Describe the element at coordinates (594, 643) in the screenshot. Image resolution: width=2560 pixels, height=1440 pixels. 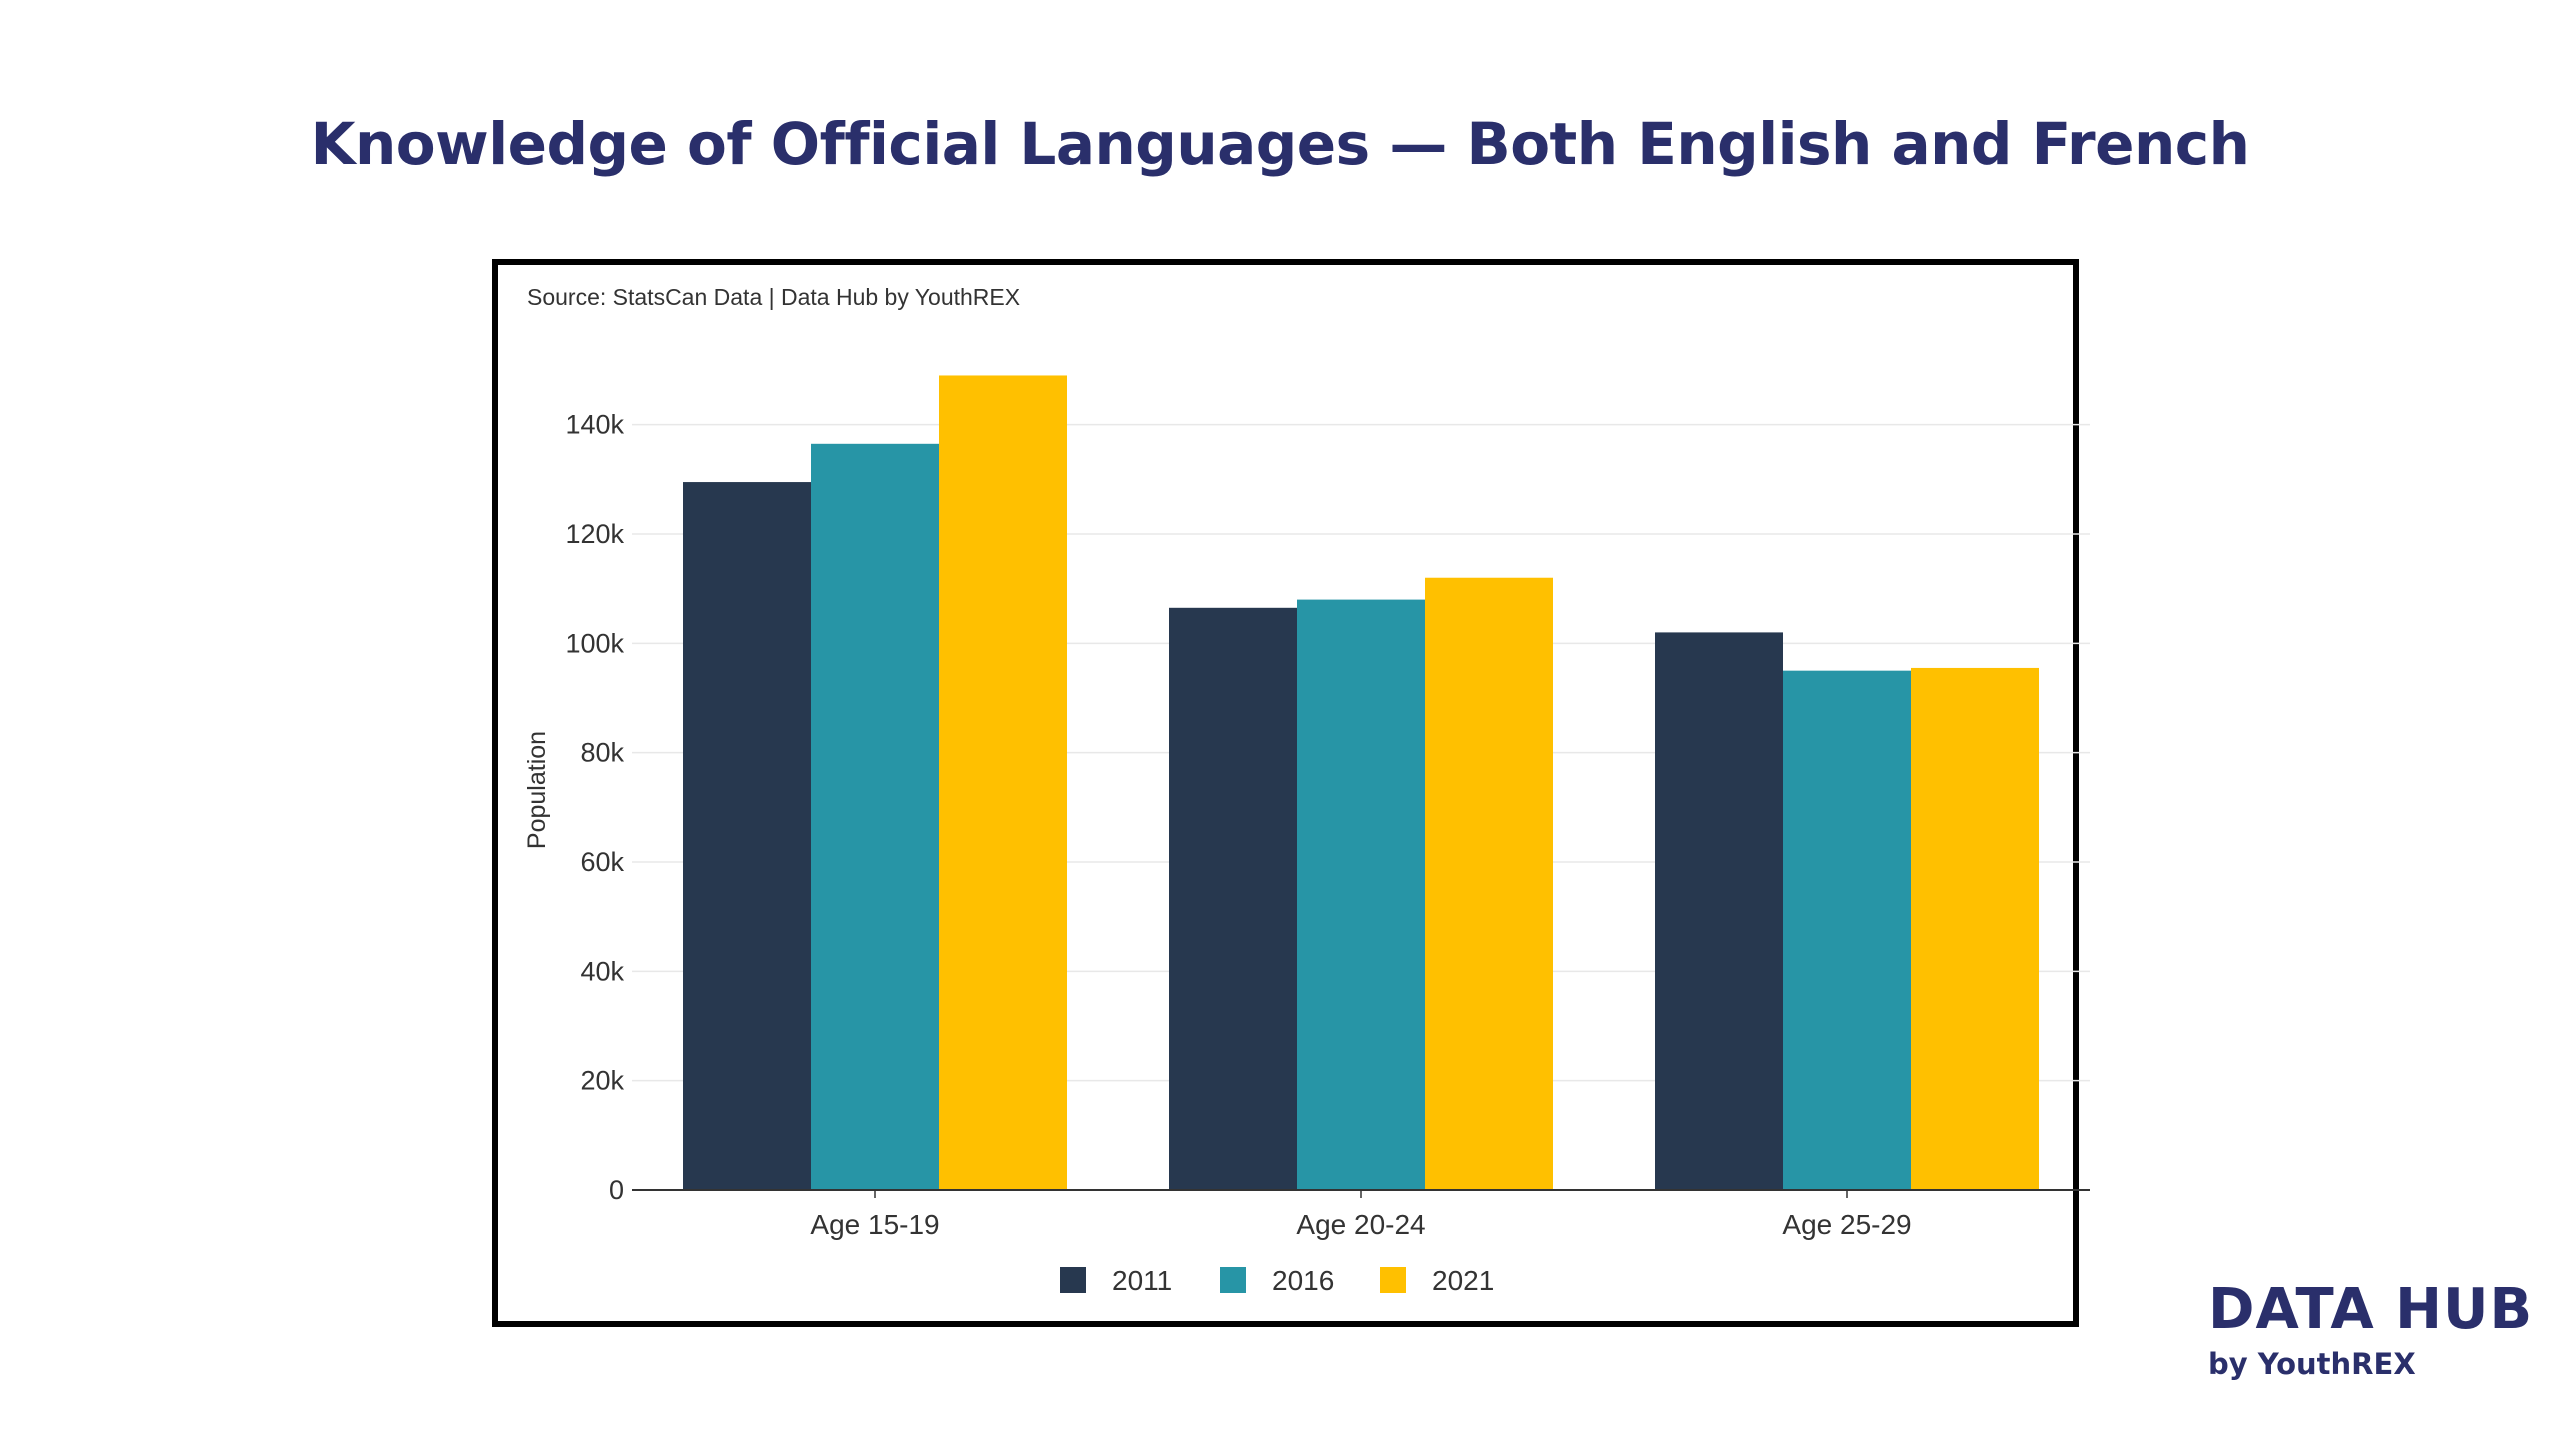
I see `y-tick-label: 100k` at that location.